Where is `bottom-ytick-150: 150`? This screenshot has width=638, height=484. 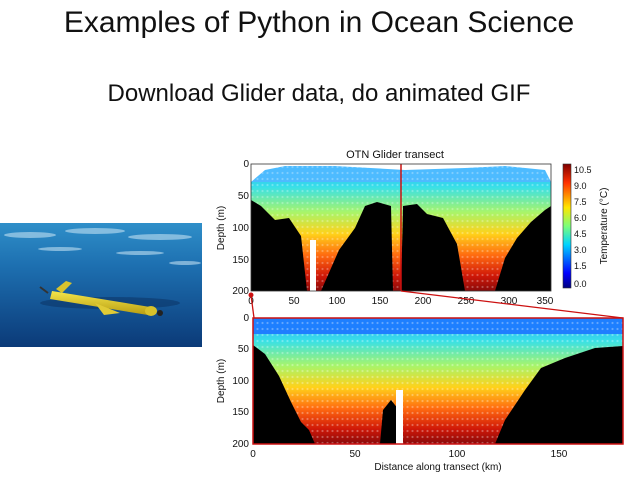
bottom-ytick-150: 150 is located at coordinates (240, 412).